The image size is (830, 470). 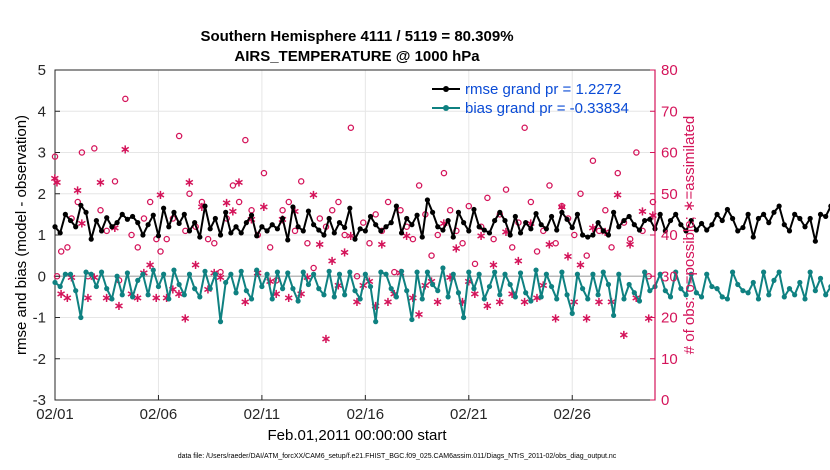 What do you see at coordinates (39, 359) in the screenshot?
I see `left-tick-label: -2` at bounding box center [39, 359].